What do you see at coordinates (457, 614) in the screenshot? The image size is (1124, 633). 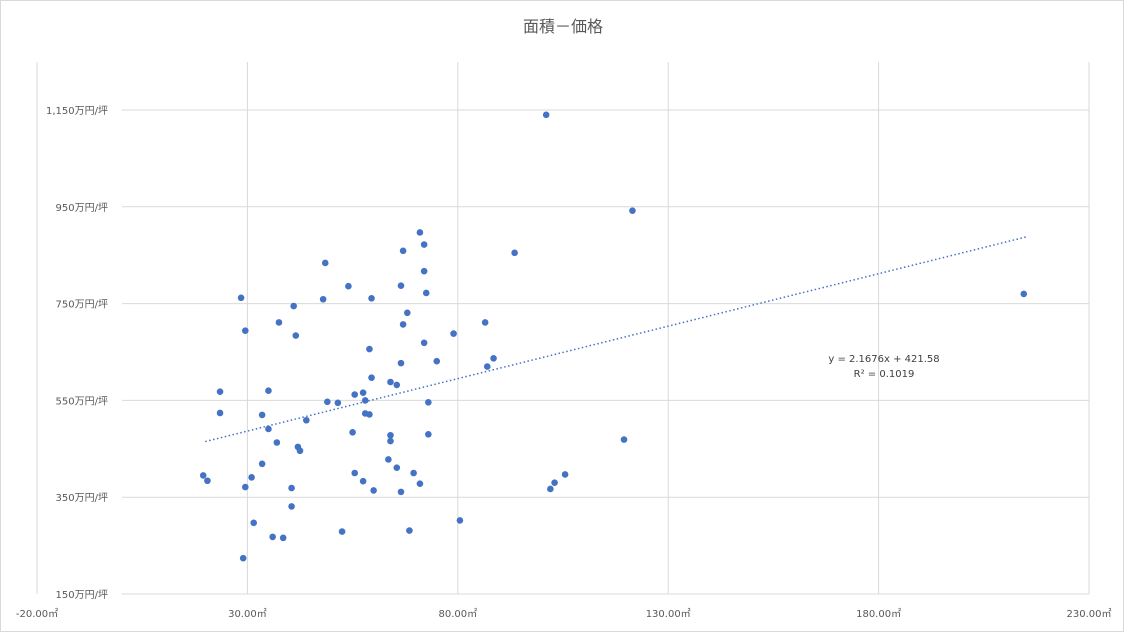 I see `x-tick-label: 80.00㎡` at bounding box center [457, 614].